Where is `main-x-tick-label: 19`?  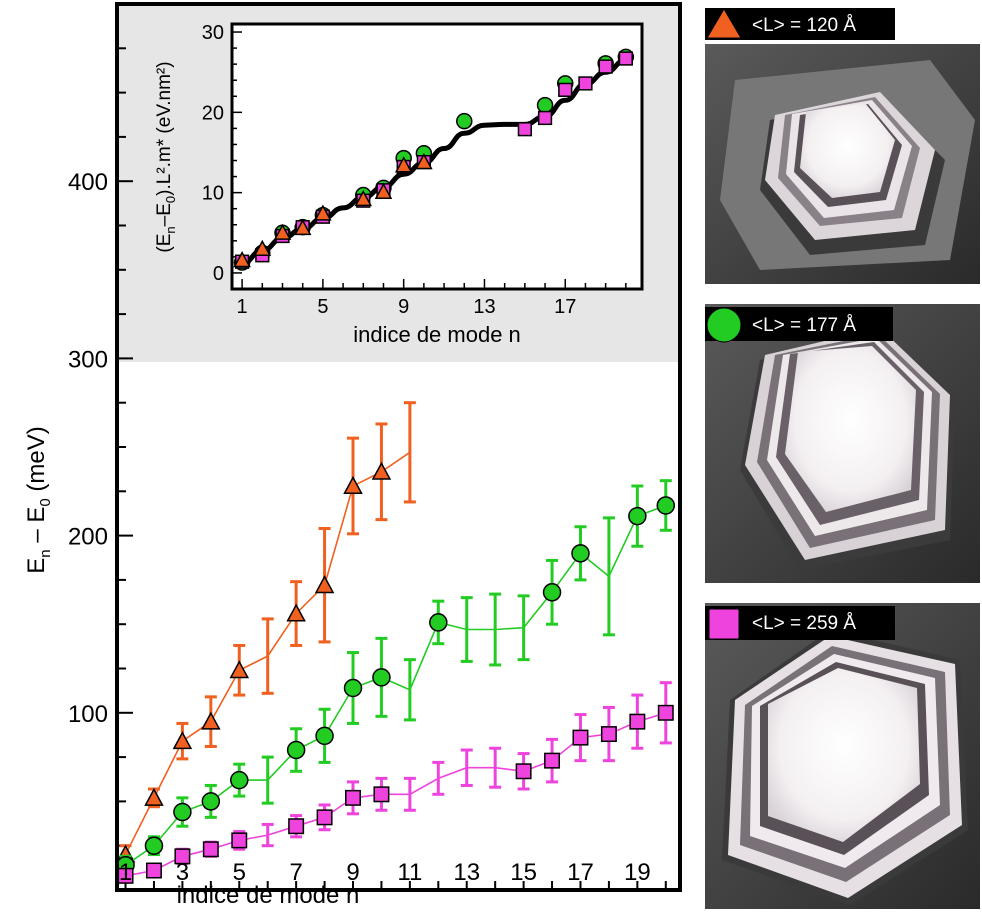
main-x-tick-label: 19 is located at coordinates (637, 872).